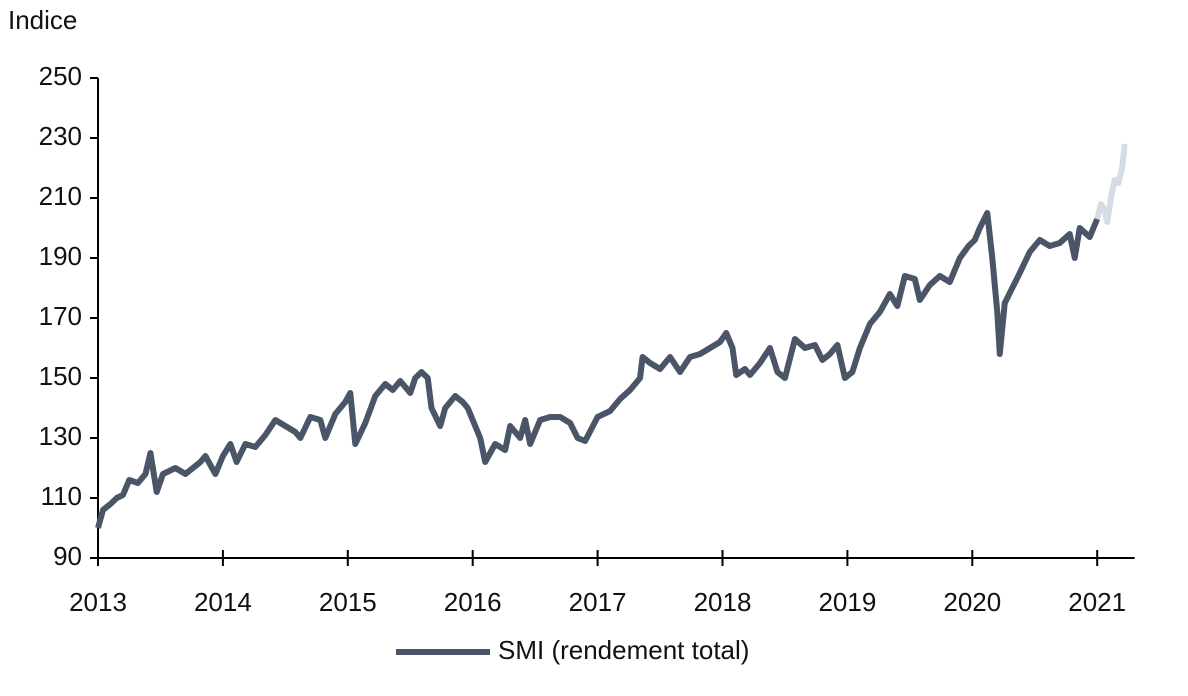  What do you see at coordinates (98, 602) in the screenshot?
I see `x-tick-label: 2013` at bounding box center [98, 602].